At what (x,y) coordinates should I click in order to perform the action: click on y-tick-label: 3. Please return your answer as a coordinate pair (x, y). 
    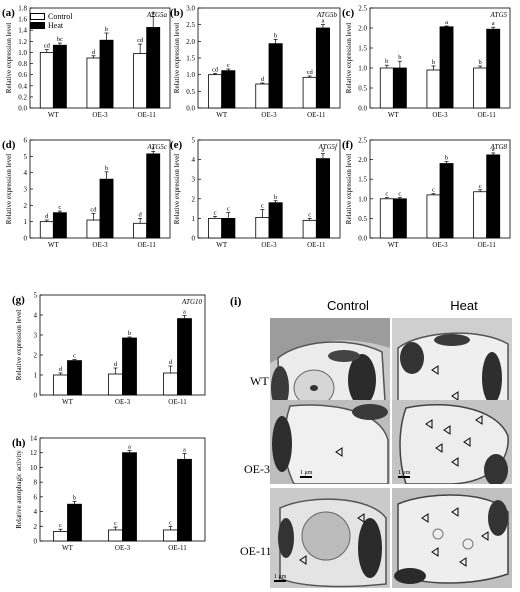
    Looking at the image, I should click on (194, 180).